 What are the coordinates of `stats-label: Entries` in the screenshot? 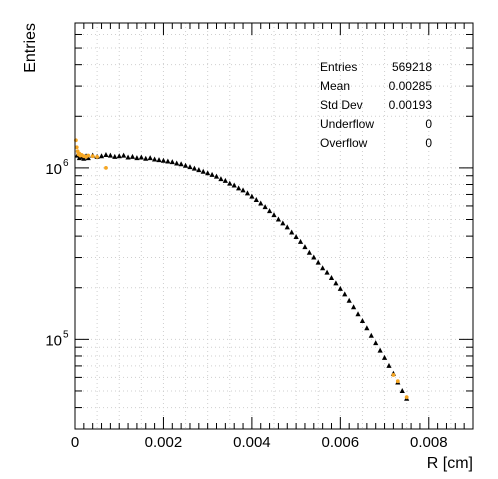 It's located at (338, 67).